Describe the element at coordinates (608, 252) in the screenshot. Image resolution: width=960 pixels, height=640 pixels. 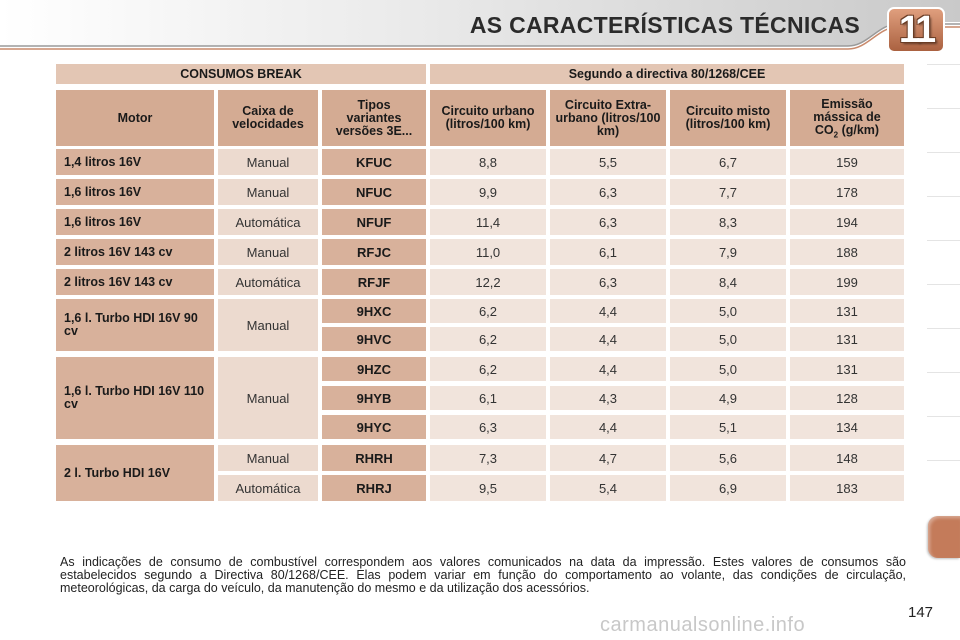
I see `extra-urban-value: 6,1` at that location.